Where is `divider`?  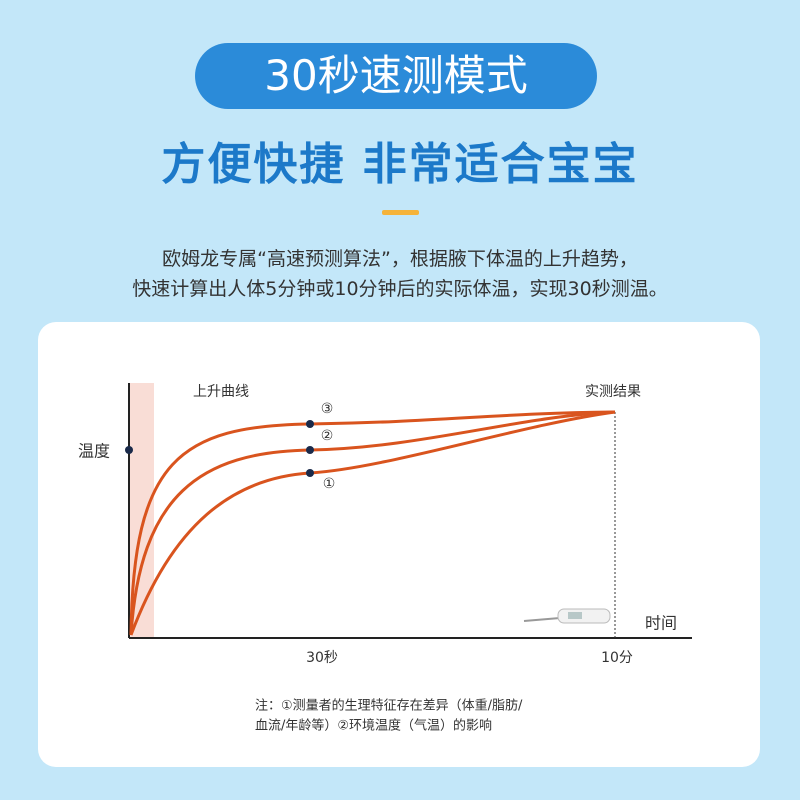 divider is located at coordinates (400, 212).